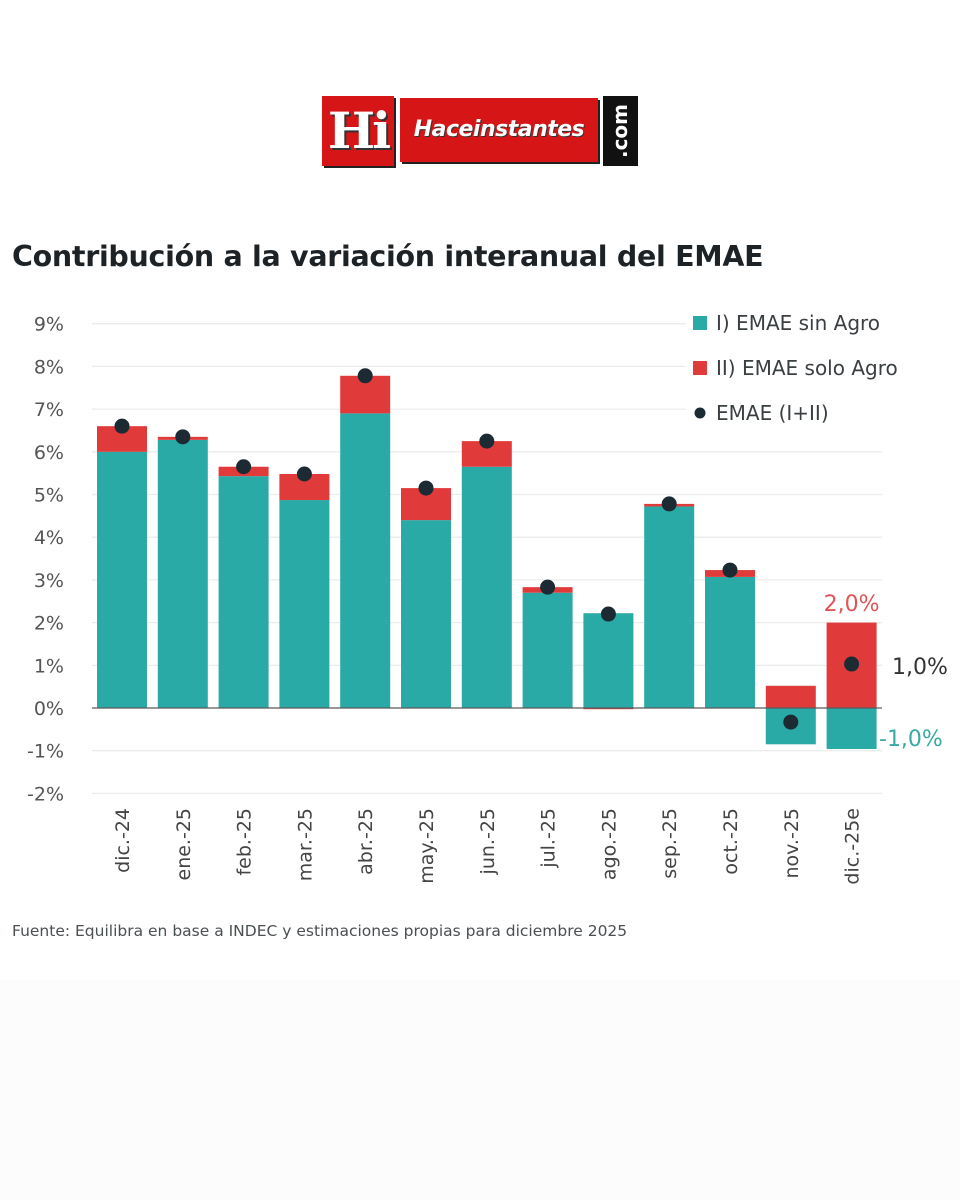  Describe the element at coordinates (45, 560) in the screenshot. I see `y-axis-ticks: 9% 8% 7% 6% 5% 4% 3% 2% 1% 0% -1% -2%` at that location.